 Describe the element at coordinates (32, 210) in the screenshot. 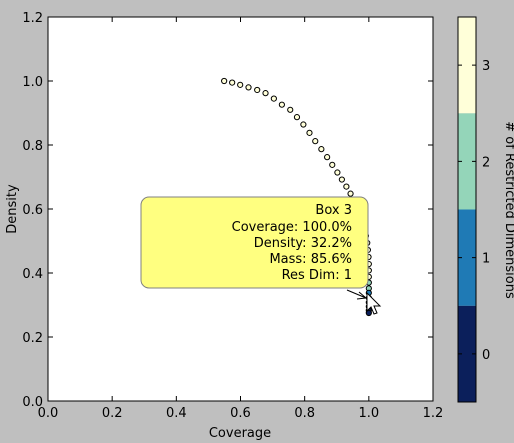

I see `y-tick-label: 0.6` at that location.